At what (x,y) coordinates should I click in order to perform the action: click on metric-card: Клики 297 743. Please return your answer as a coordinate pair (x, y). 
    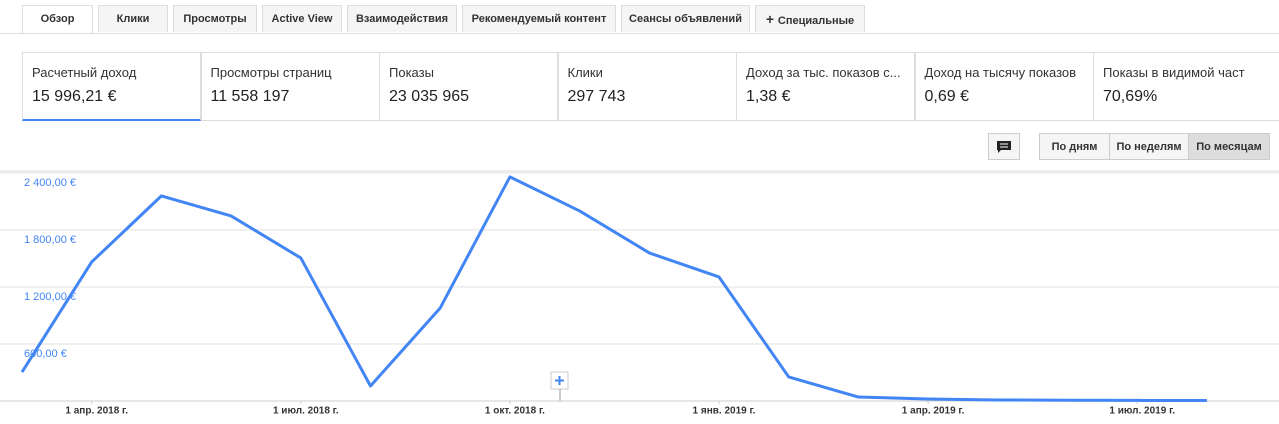
    Looking at the image, I should click on (647, 86).